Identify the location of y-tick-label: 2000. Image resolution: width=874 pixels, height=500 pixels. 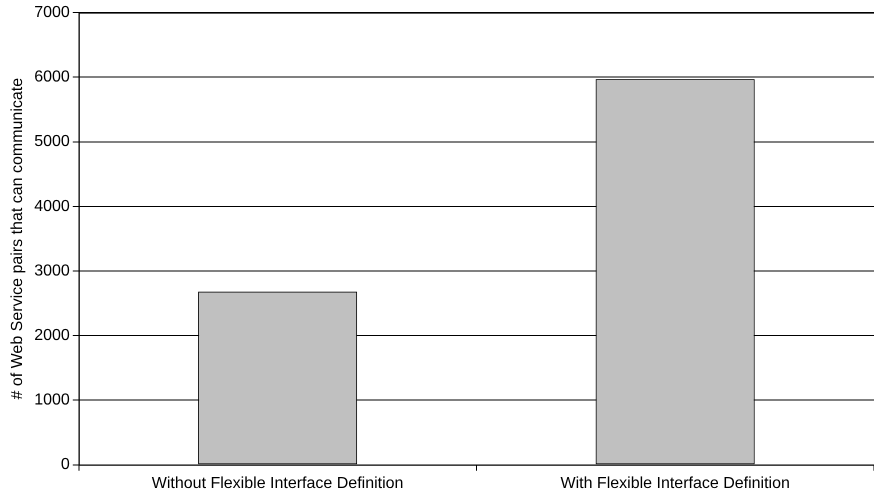
(52, 335).